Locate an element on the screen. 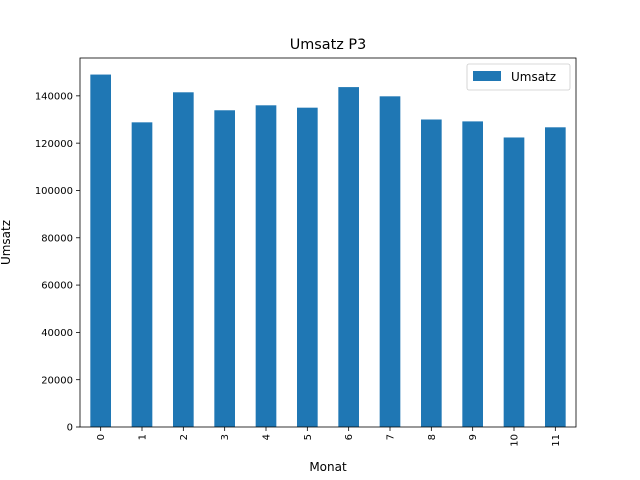 This screenshot has height=480, width=640. x-axis-label: Monat is located at coordinates (328, 467).